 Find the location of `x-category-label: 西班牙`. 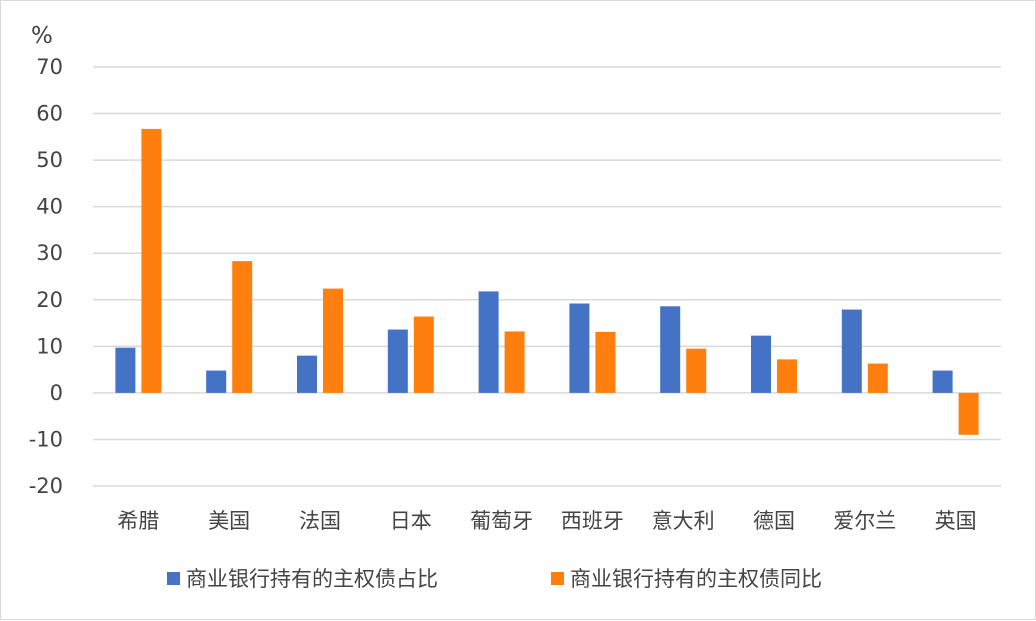

x-category-label: 西班牙 is located at coordinates (592, 521).